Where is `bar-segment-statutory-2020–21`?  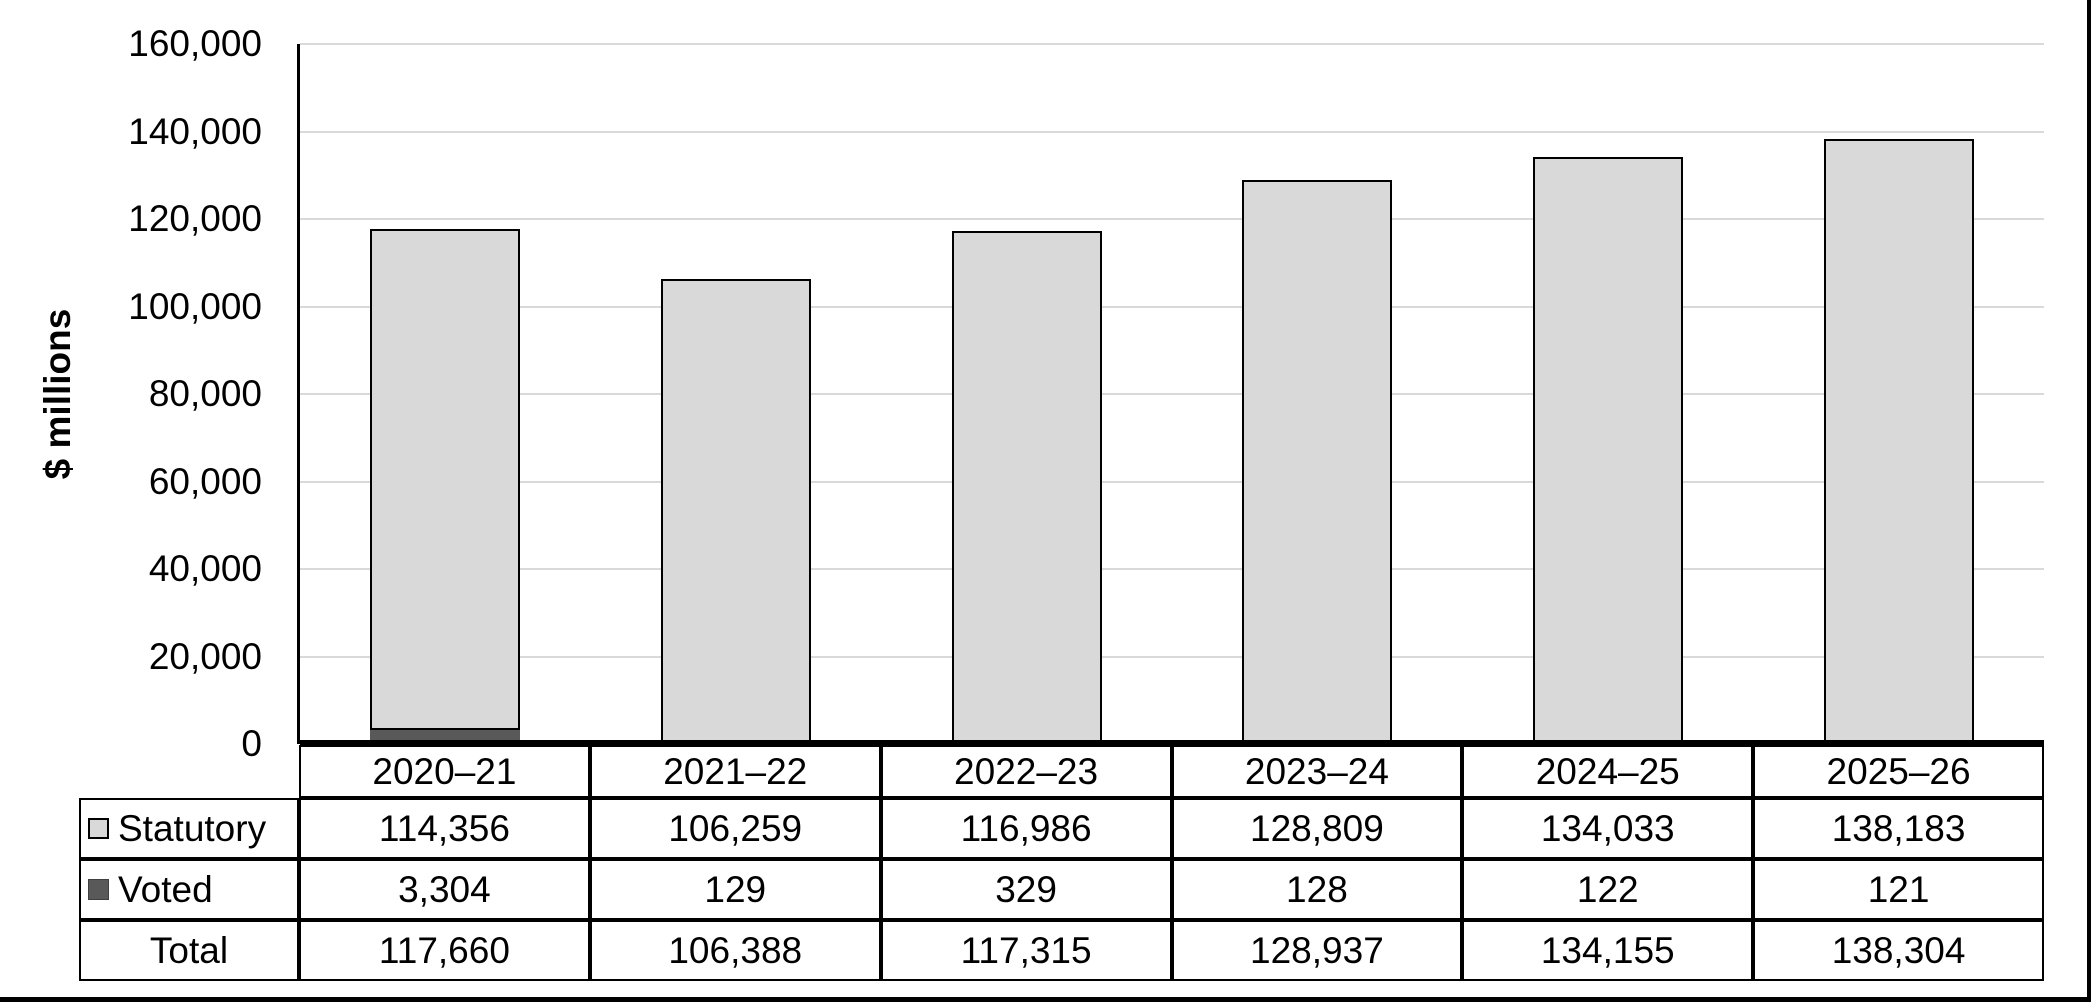 bar-segment-statutory-2020–21 is located at coordinates (445, 479).